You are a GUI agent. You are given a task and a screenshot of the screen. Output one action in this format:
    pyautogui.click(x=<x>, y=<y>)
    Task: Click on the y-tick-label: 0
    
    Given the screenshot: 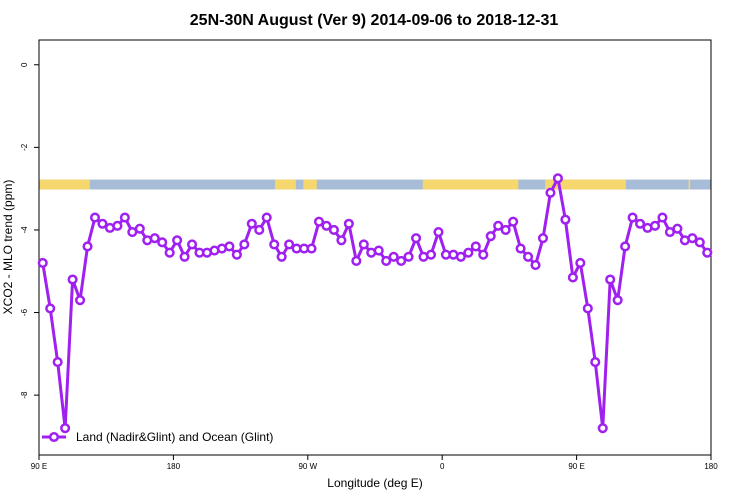 What is the action you would take?
    pyautogui.click(x=24, y=64)
    